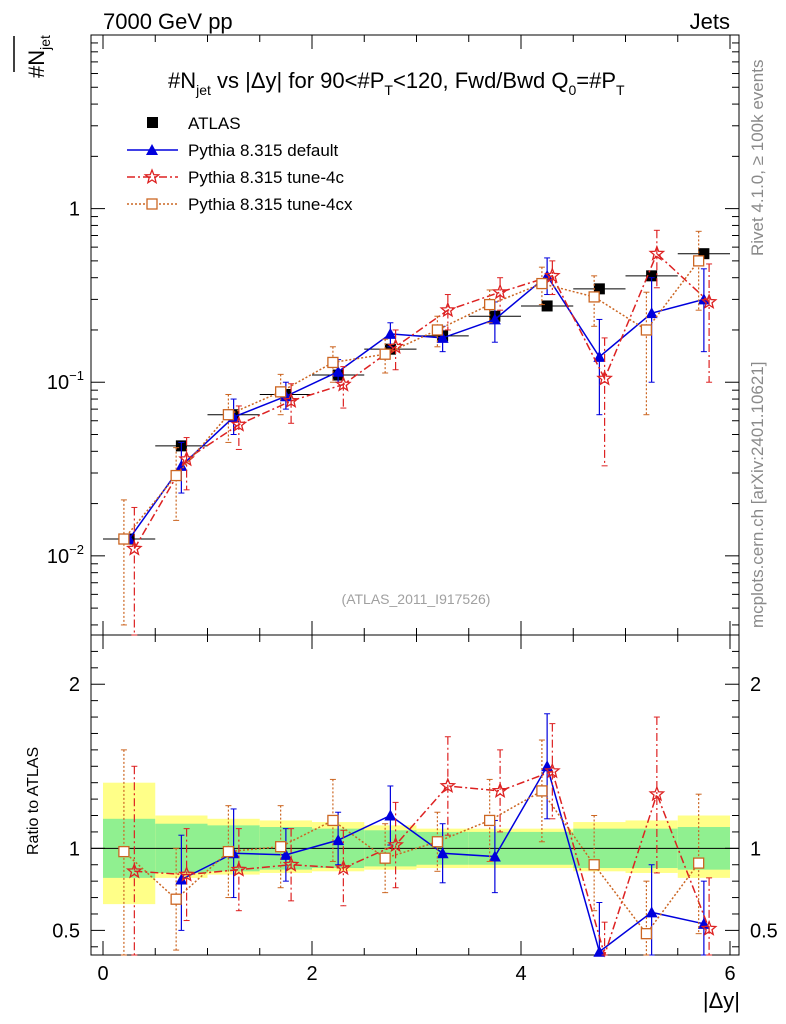  I want to click on legend-marker-4cx, so click(152, 204).